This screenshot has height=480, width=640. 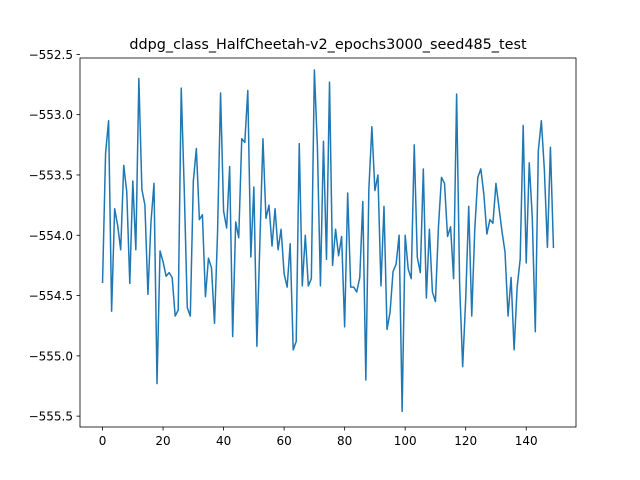 What do you see at coordinates (223, 441) in the screenshot?
I see `x-tick-label: 40` at bounding box center [223, 441].